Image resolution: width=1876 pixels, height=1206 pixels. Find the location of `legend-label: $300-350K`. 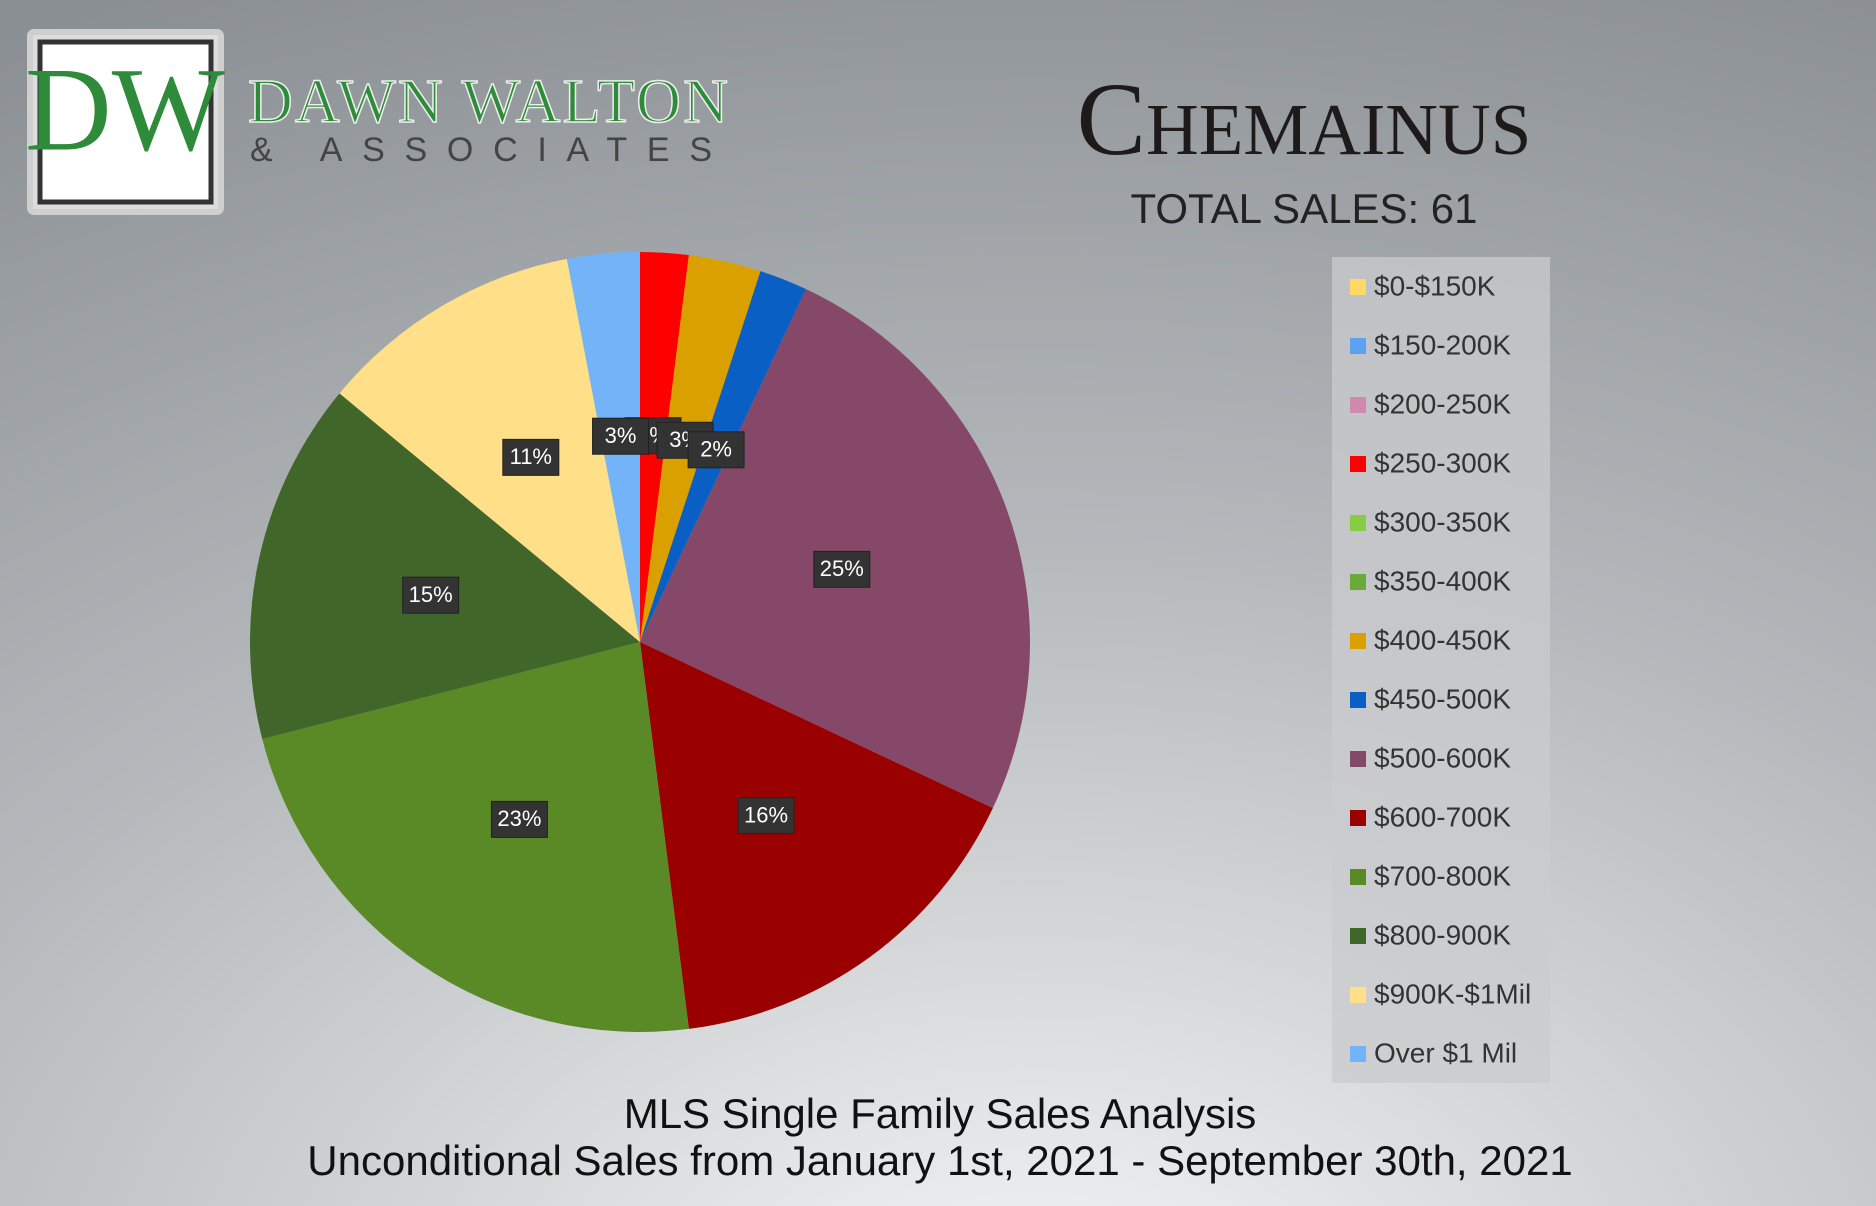

legend-label: $300-350K is located at coordinates (1442, 521).